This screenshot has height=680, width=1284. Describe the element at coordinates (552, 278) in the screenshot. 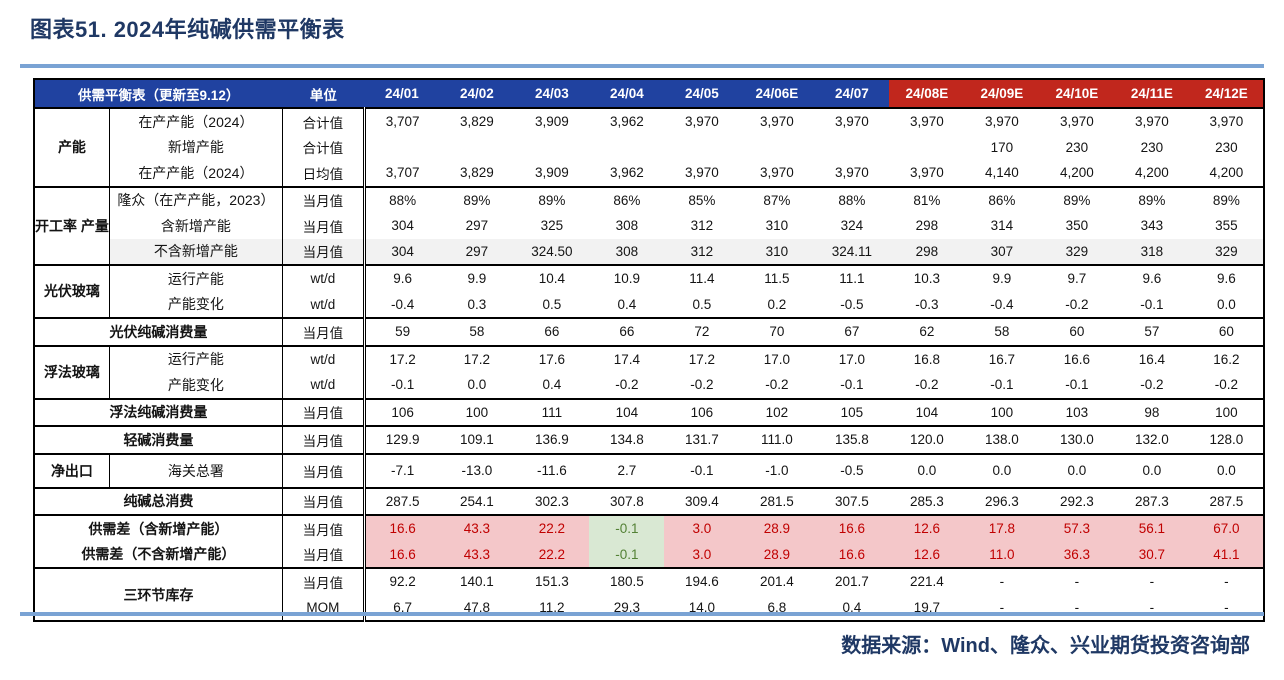

I see `data-cell: 10.4` at that location.